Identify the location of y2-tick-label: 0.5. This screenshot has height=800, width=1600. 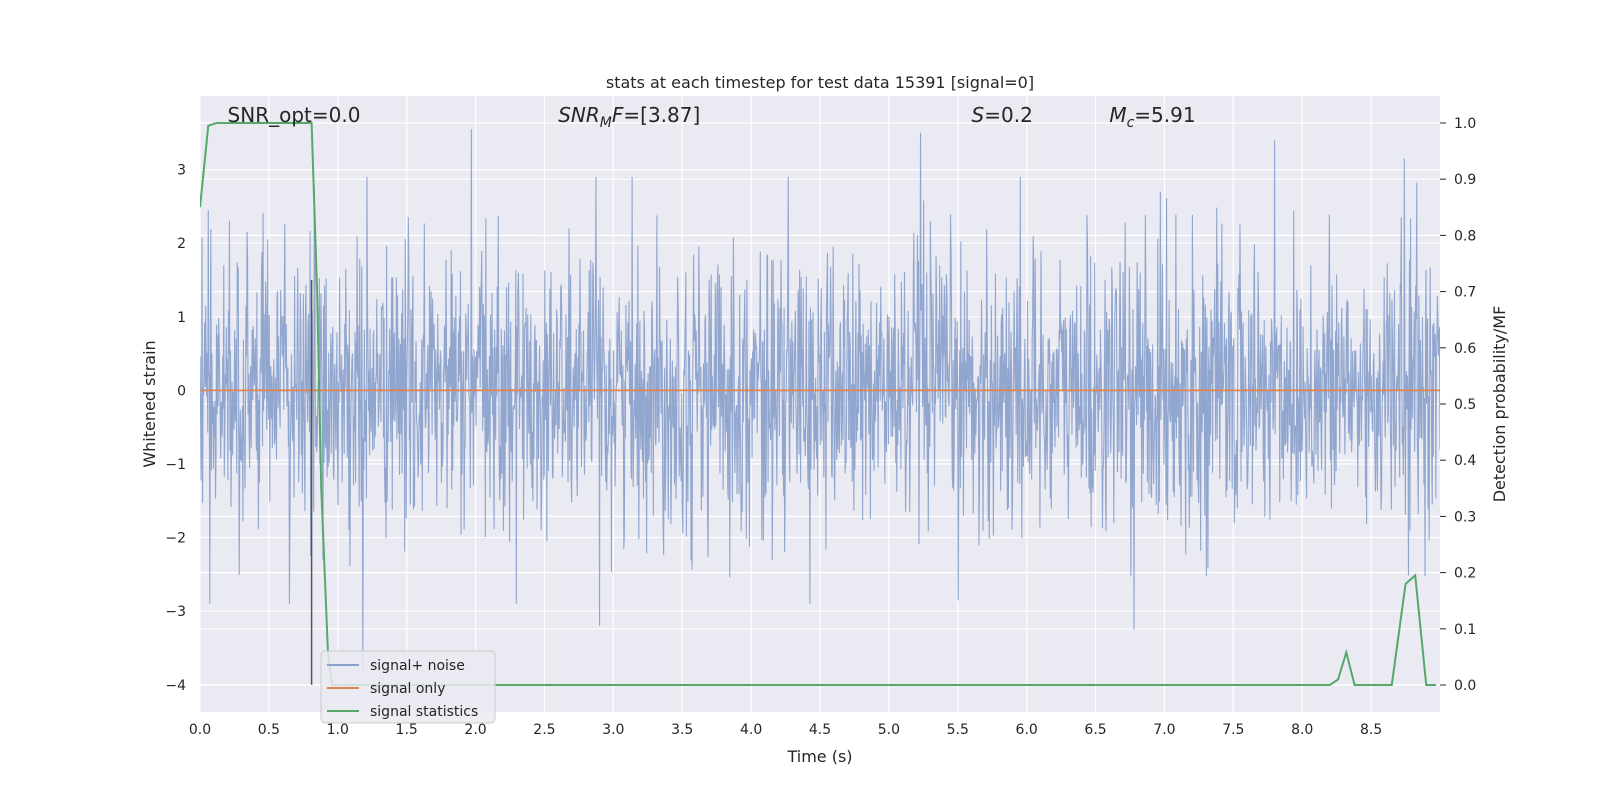
(1465, 405).